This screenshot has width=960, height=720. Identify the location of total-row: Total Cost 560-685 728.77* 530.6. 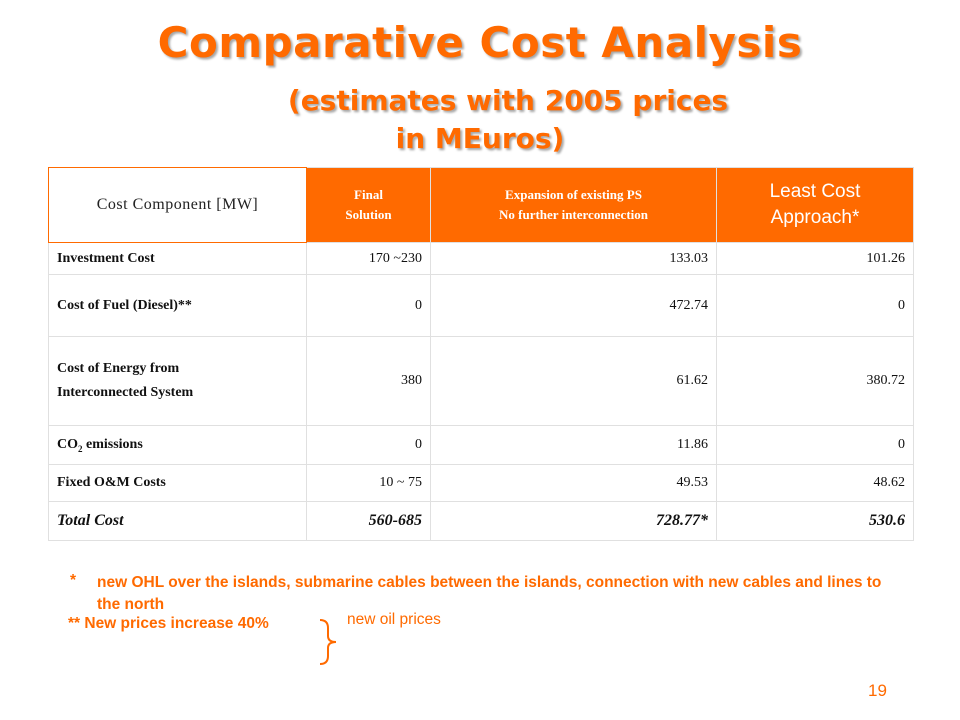
(481, 521).